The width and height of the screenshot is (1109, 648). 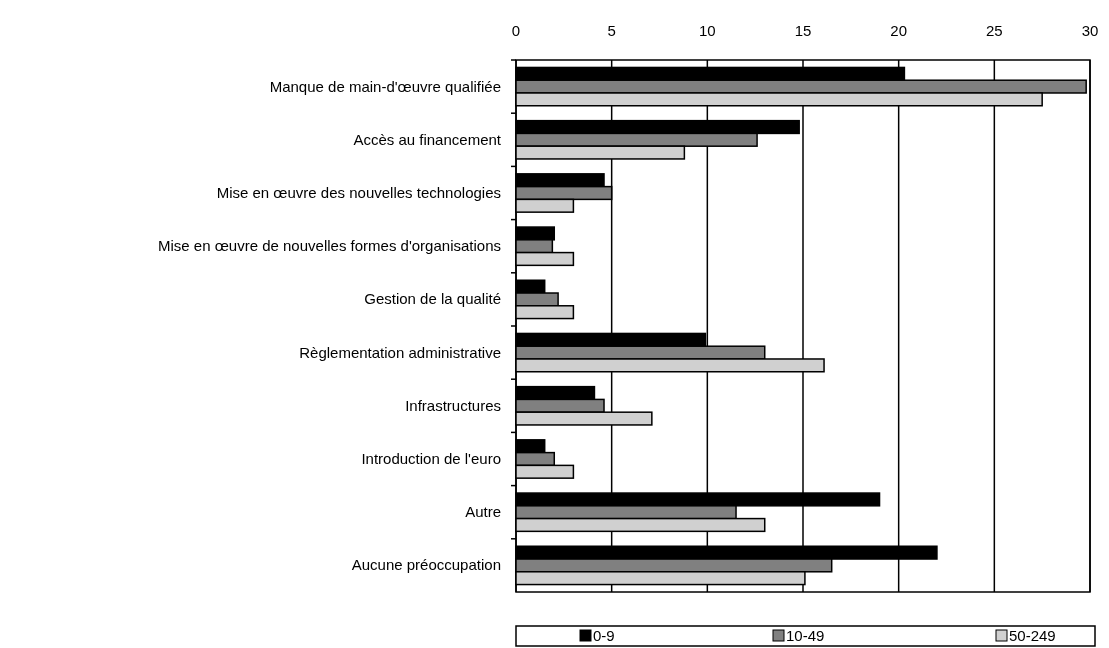 What do you see at coordinates (453, 405) in the screenshot?
I see `y-tick-label: Infrastructures` at bounding box center [453, 405].